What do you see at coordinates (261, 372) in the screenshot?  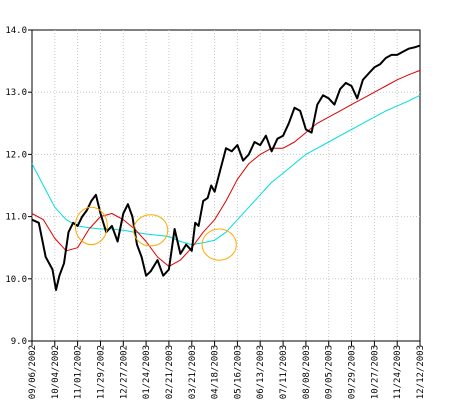 I see `x-tick-label: 06/13/2003` at bounding box center [261, 372].